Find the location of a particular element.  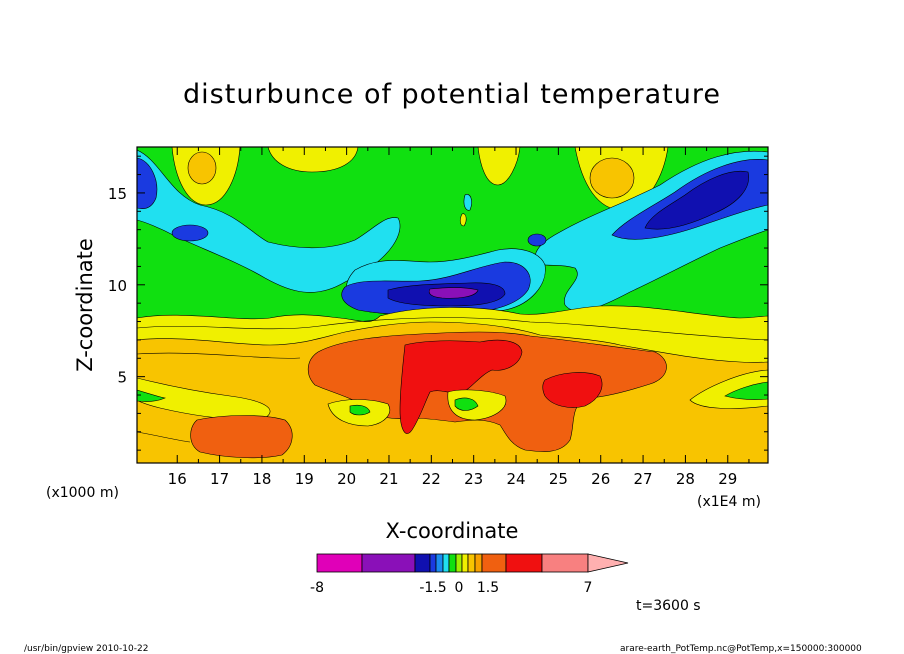

x-unit-right: (x1E4 m) is located at coordinates (729, 502).